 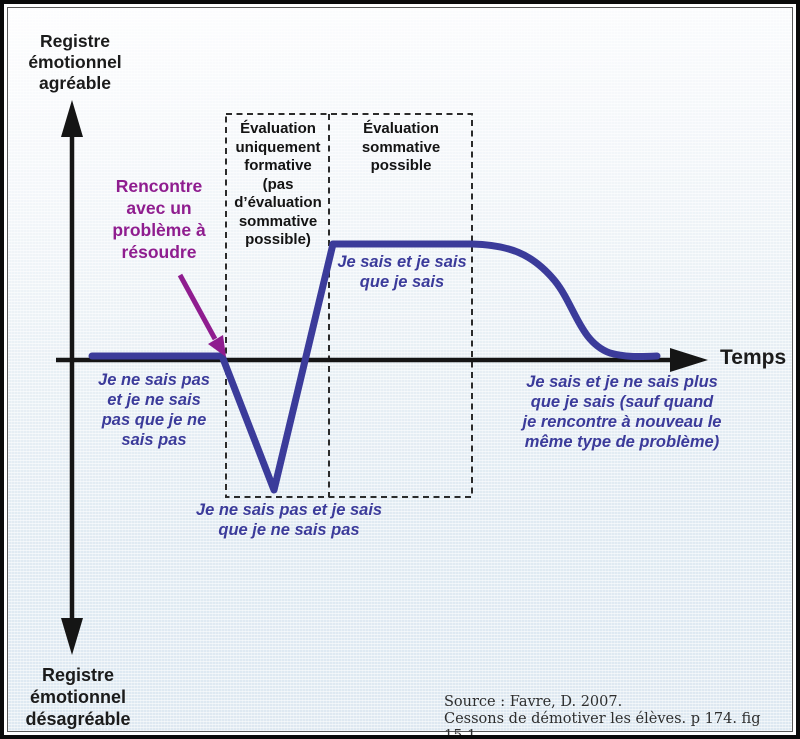 I want to click on y-axis-positive-label: Registre émotionnel agréable, so click(x=75, y=62).